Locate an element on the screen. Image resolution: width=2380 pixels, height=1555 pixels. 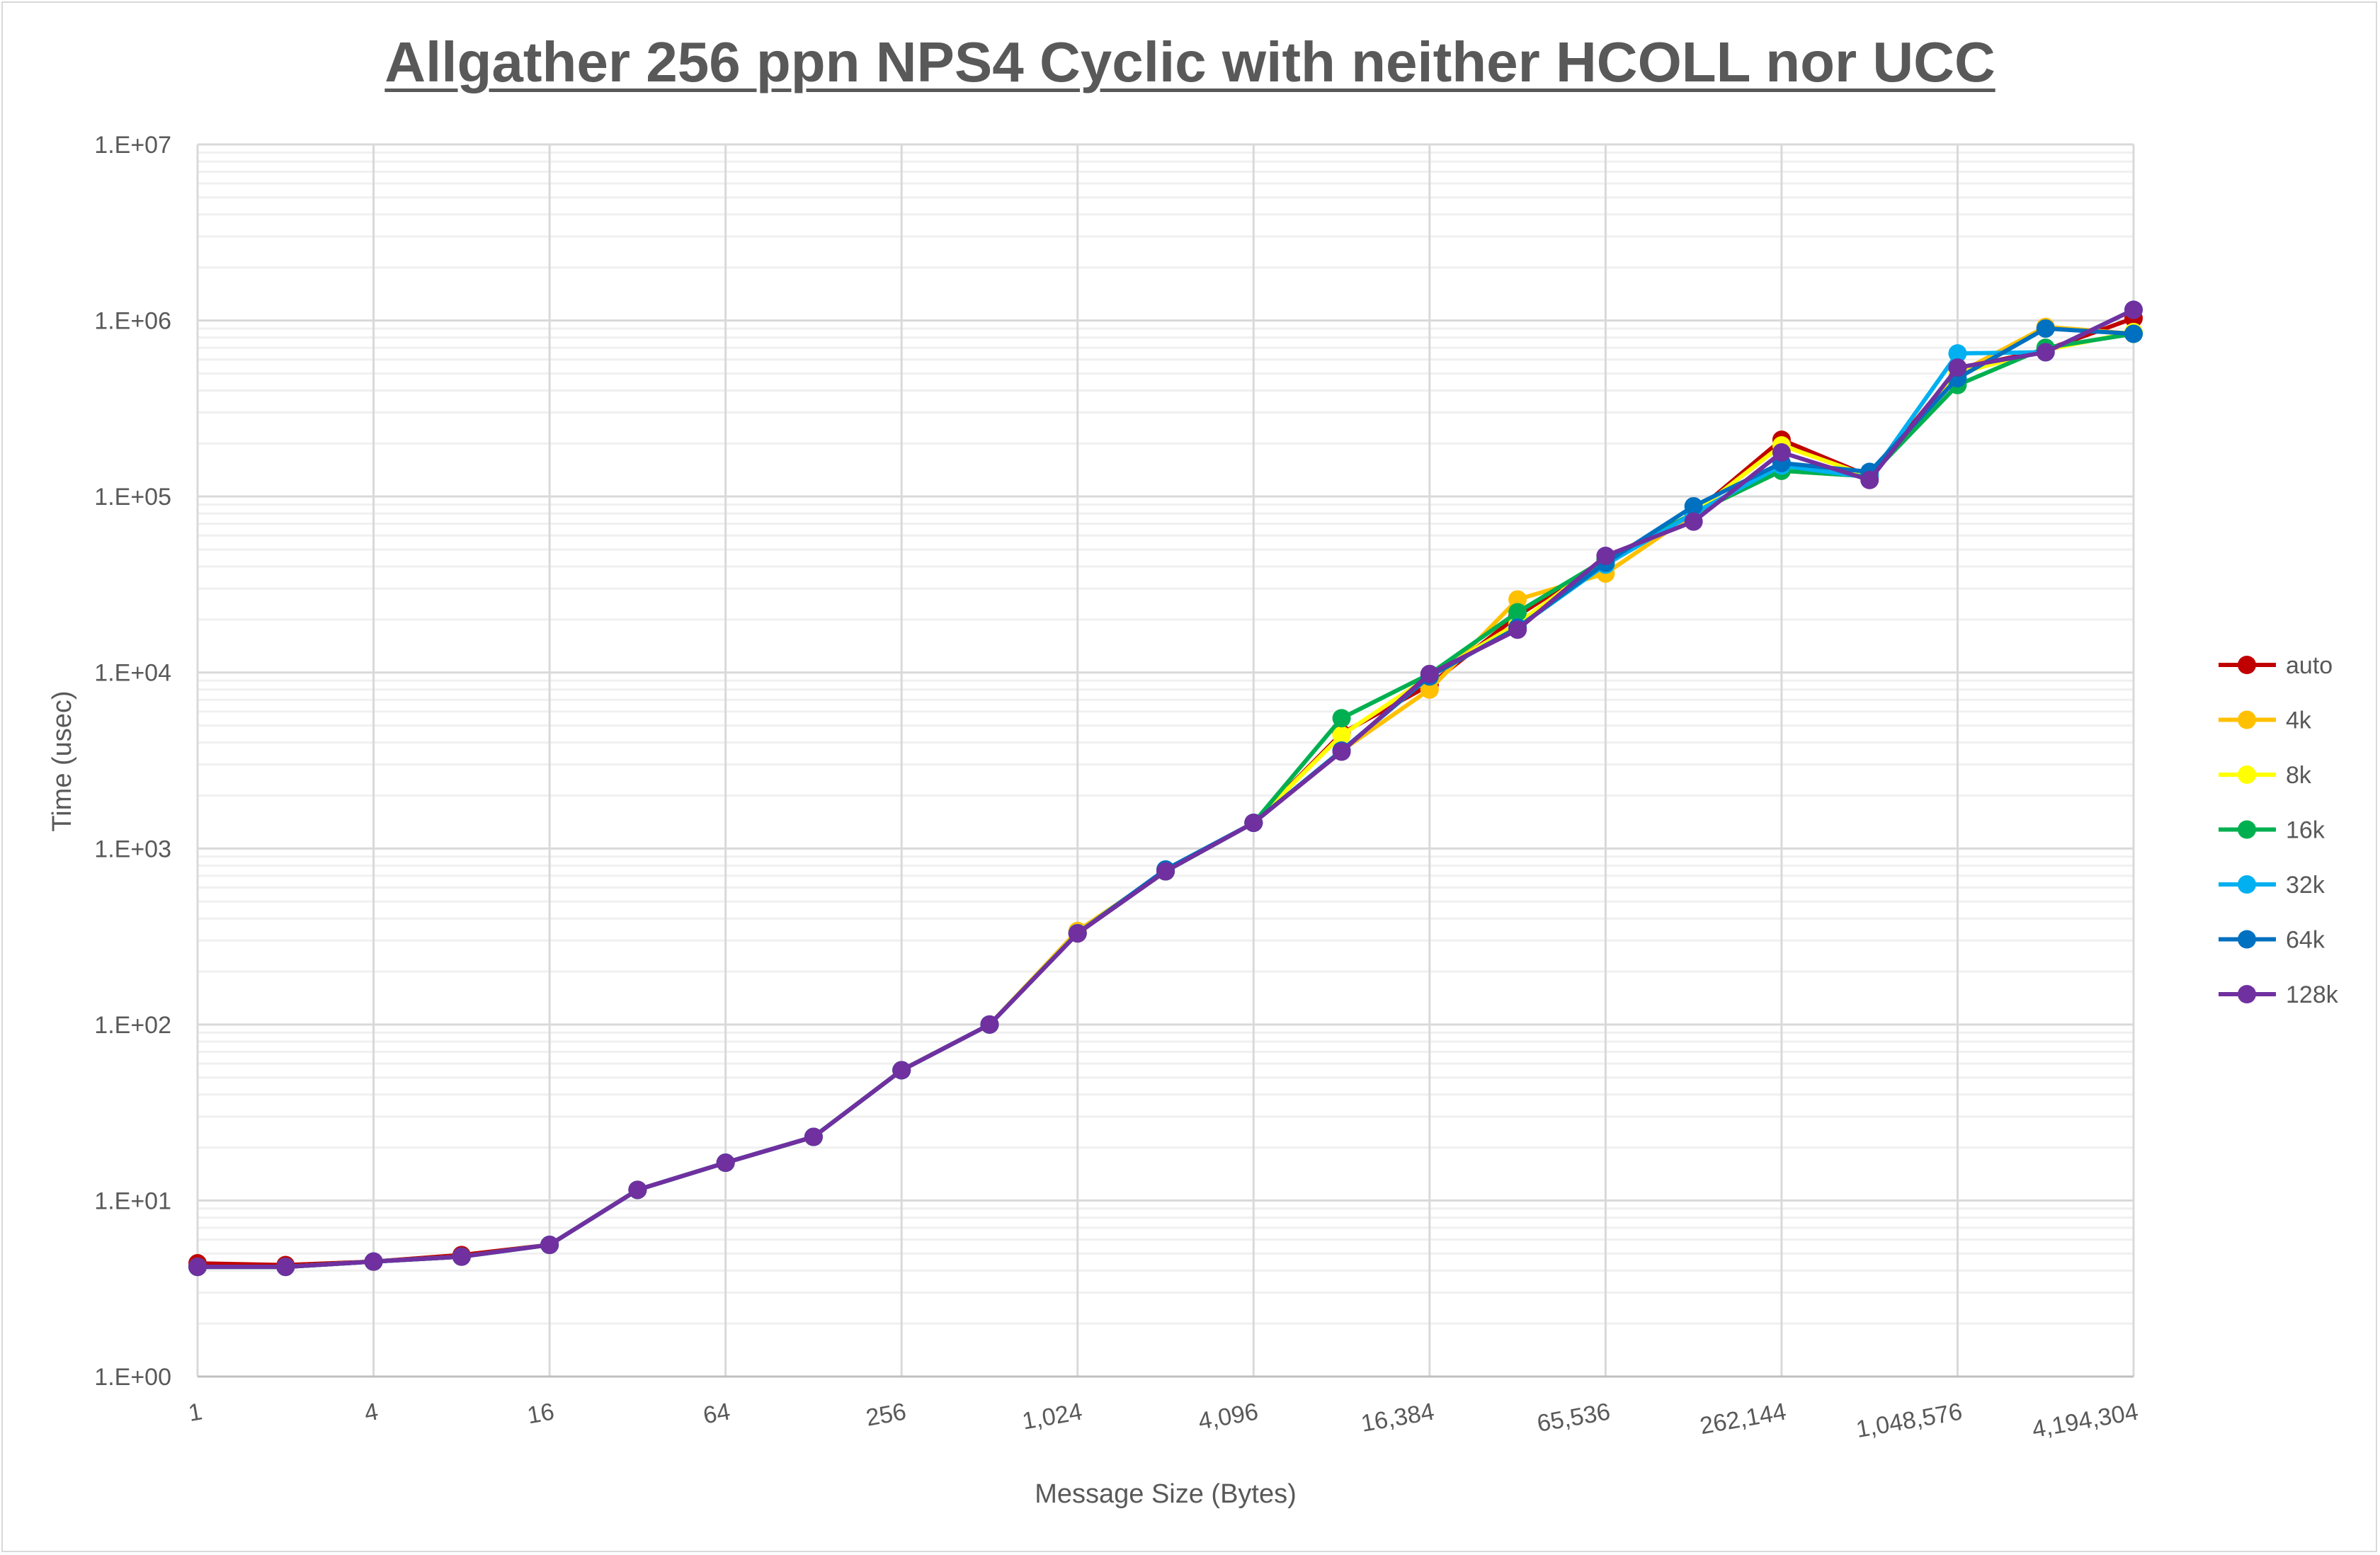
x-tick-label: 64 is located at coordinates (716, 1413).